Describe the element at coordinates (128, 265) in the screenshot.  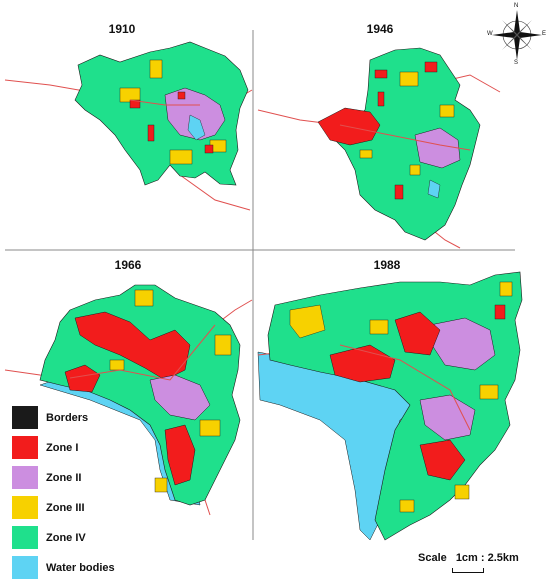
I see `panel-title-1966: 1966` at that location.